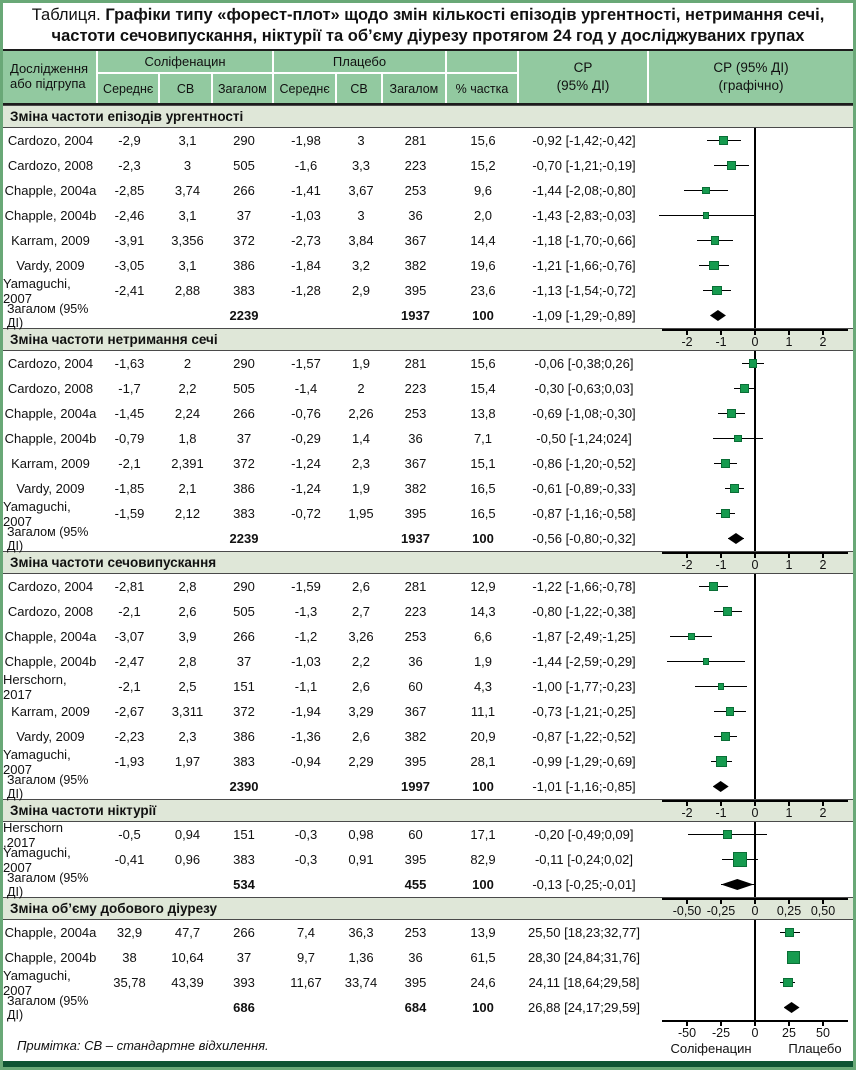  I want to click on sol-sd-cell: 3,74, so click(187, 190).